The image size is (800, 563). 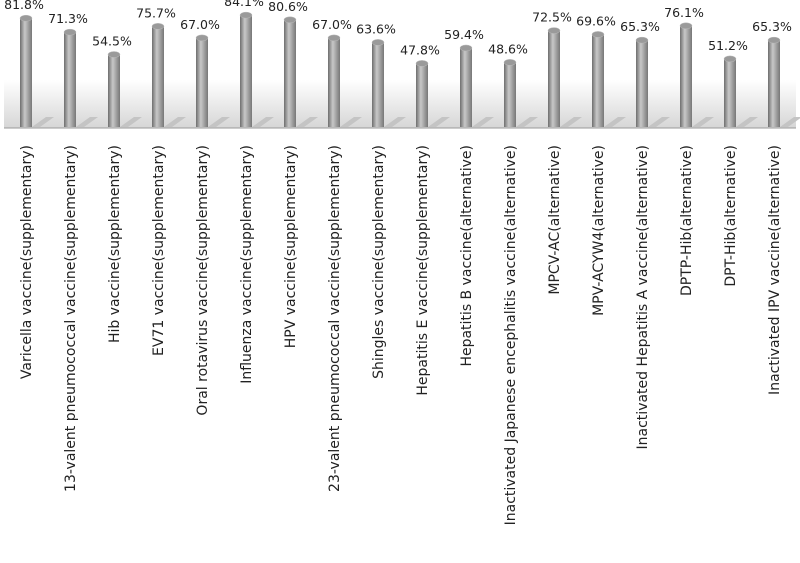 What do you see at coordinates (203, 280) in the screenshot?
I see `x-tick-label: Oral rotavirus vaccine(supplementary)` at bounding box center [203, 280].